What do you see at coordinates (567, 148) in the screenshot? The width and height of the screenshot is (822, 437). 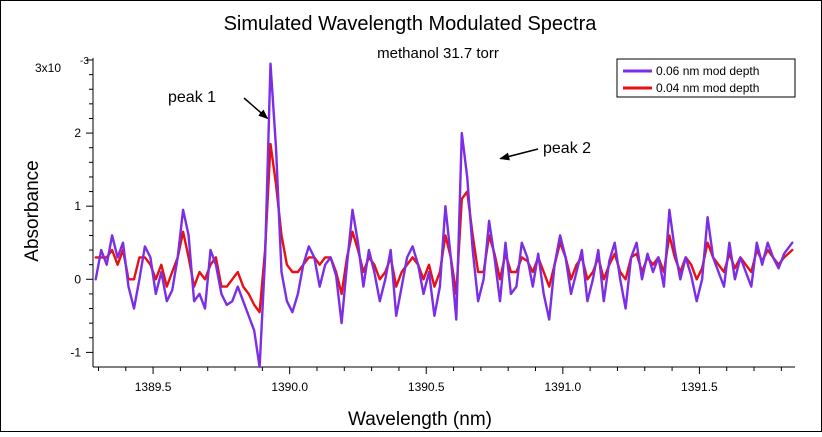 I see `annotation-peak-2: peak 2` at bounding box center [567, 148].